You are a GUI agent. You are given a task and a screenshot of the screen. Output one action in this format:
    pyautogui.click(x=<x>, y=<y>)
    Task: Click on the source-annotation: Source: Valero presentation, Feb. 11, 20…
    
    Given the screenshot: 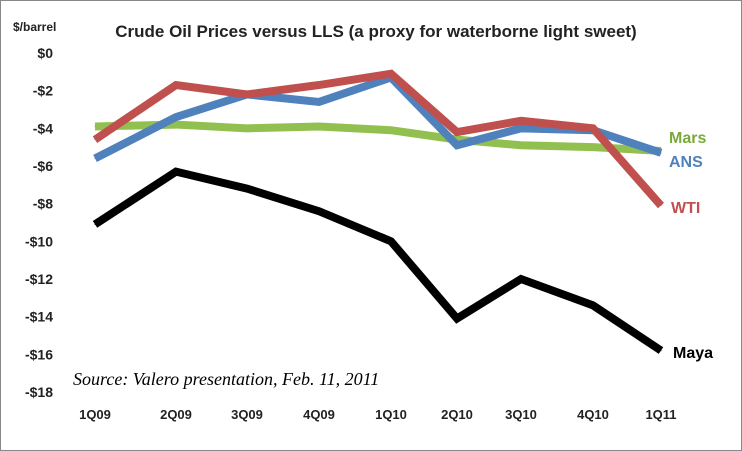 What is the action you would take?
    pyautogui.click(x=226, y=379)
    